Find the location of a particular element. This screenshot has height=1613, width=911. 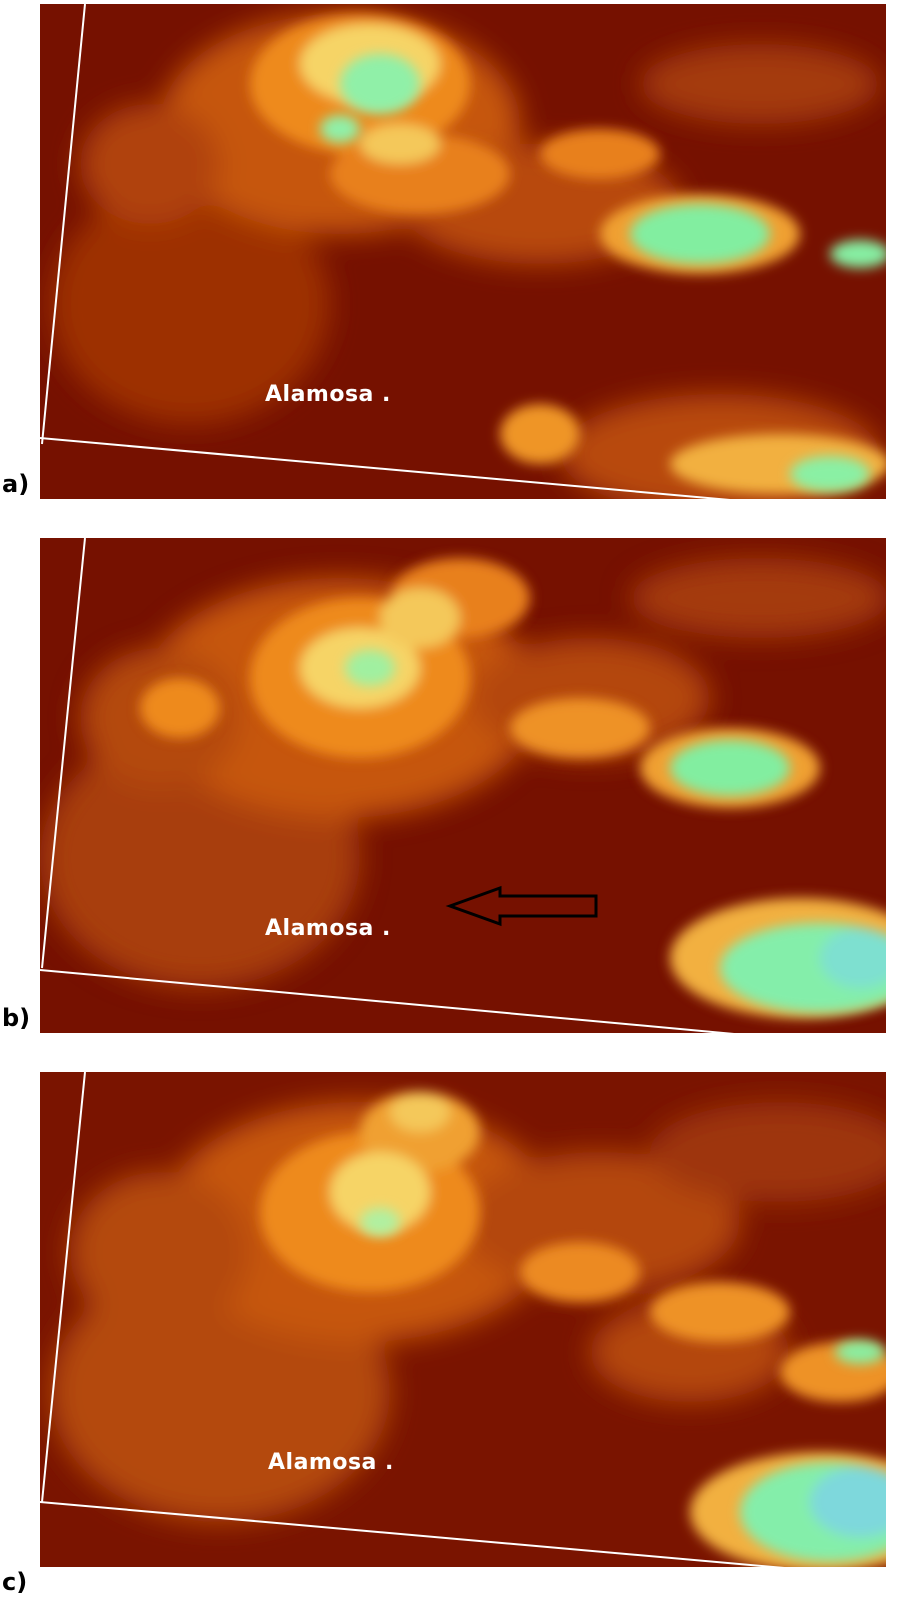

arrow-icon is located at coordinates (521, 906).